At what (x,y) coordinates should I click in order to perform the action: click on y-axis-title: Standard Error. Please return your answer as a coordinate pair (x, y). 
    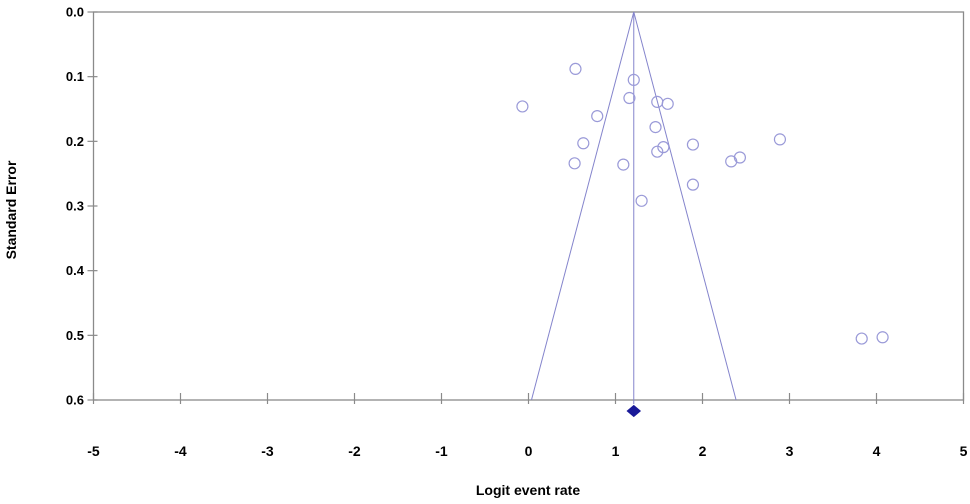
    Looking at the image, I should click on (11, 210).